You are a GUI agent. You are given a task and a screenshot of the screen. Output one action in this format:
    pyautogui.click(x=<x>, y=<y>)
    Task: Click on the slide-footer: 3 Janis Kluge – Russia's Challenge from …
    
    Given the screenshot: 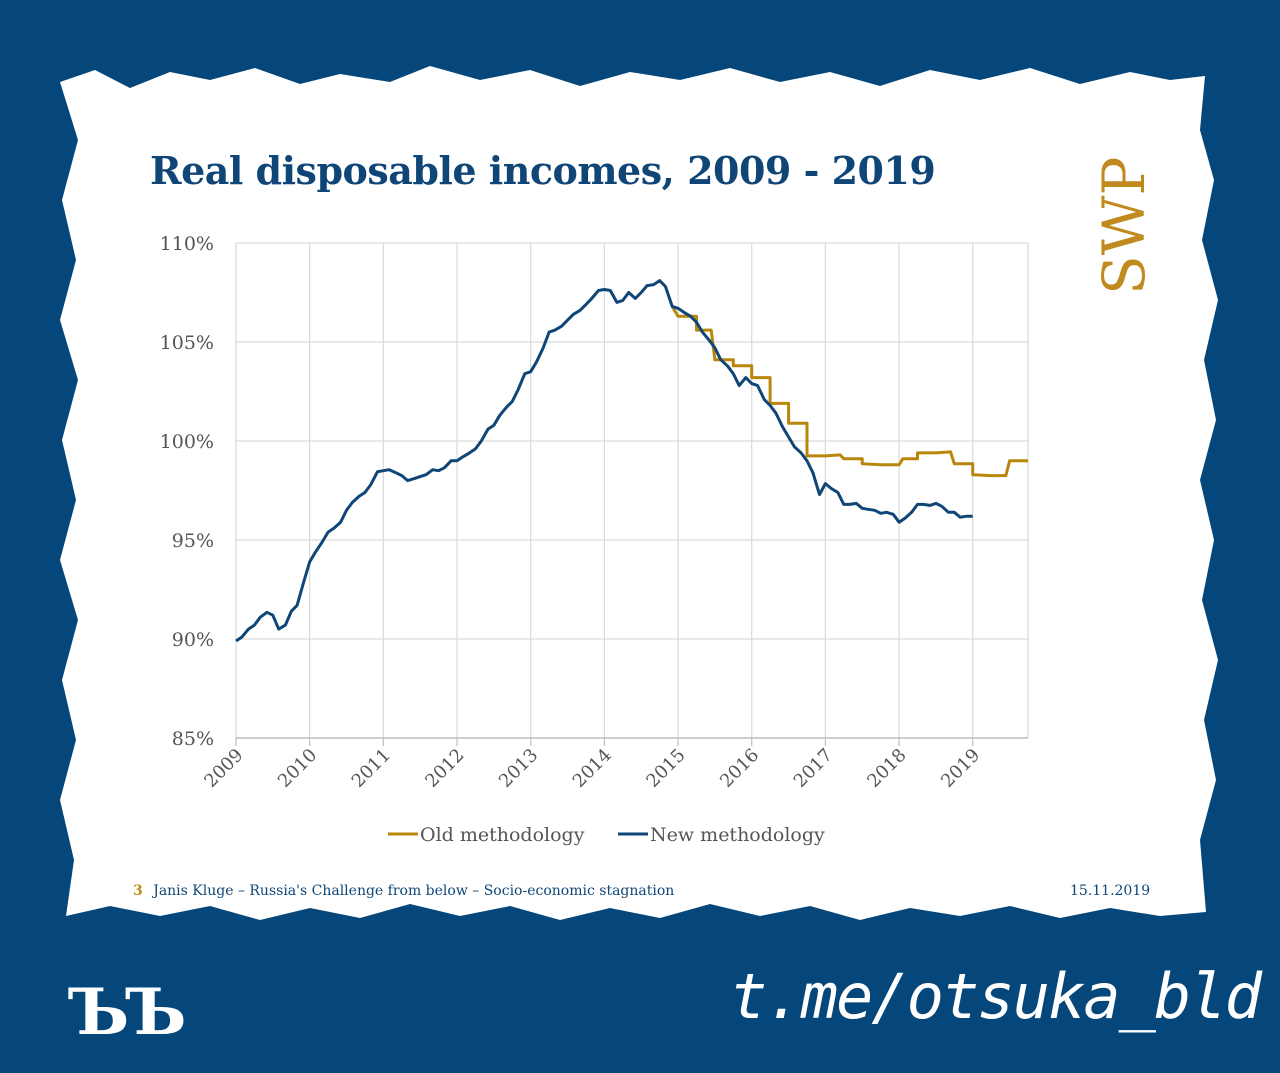 What is the action you would take?
    pyautogui.click(x=403, y=891)
    